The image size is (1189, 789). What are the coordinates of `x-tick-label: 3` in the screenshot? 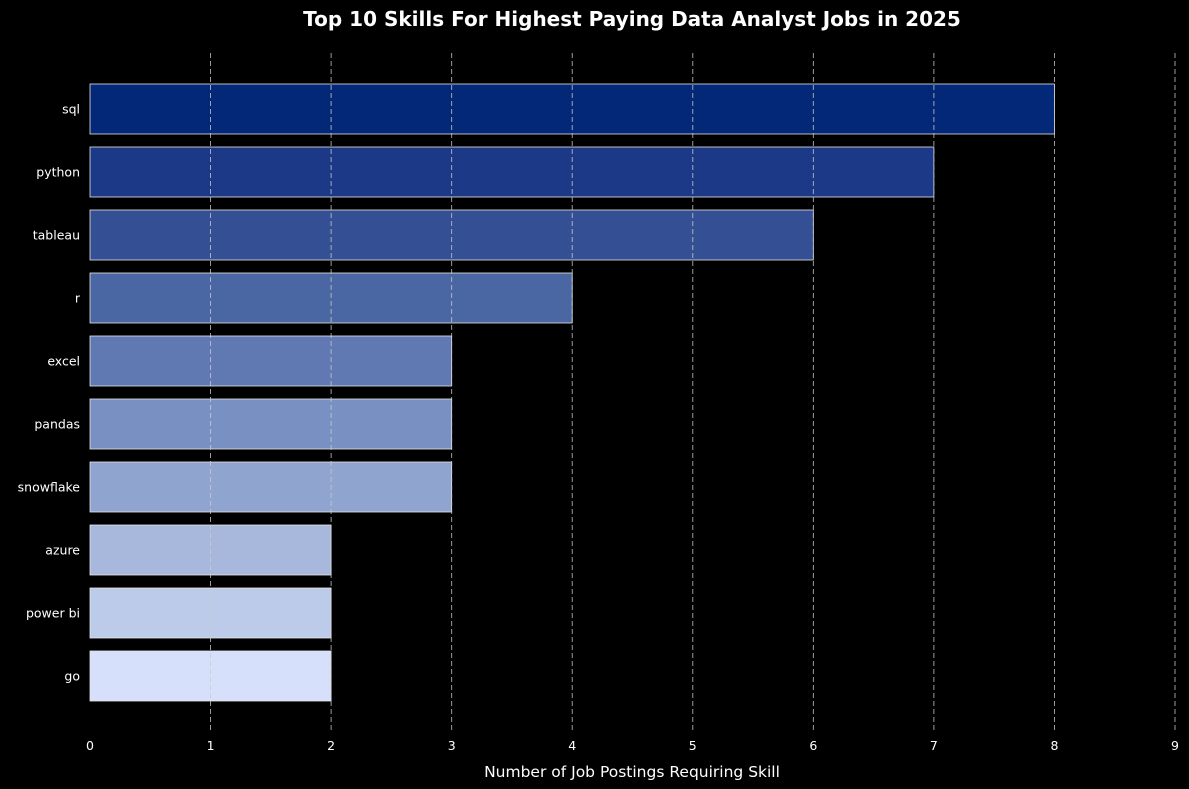 It's located at (452, 745).